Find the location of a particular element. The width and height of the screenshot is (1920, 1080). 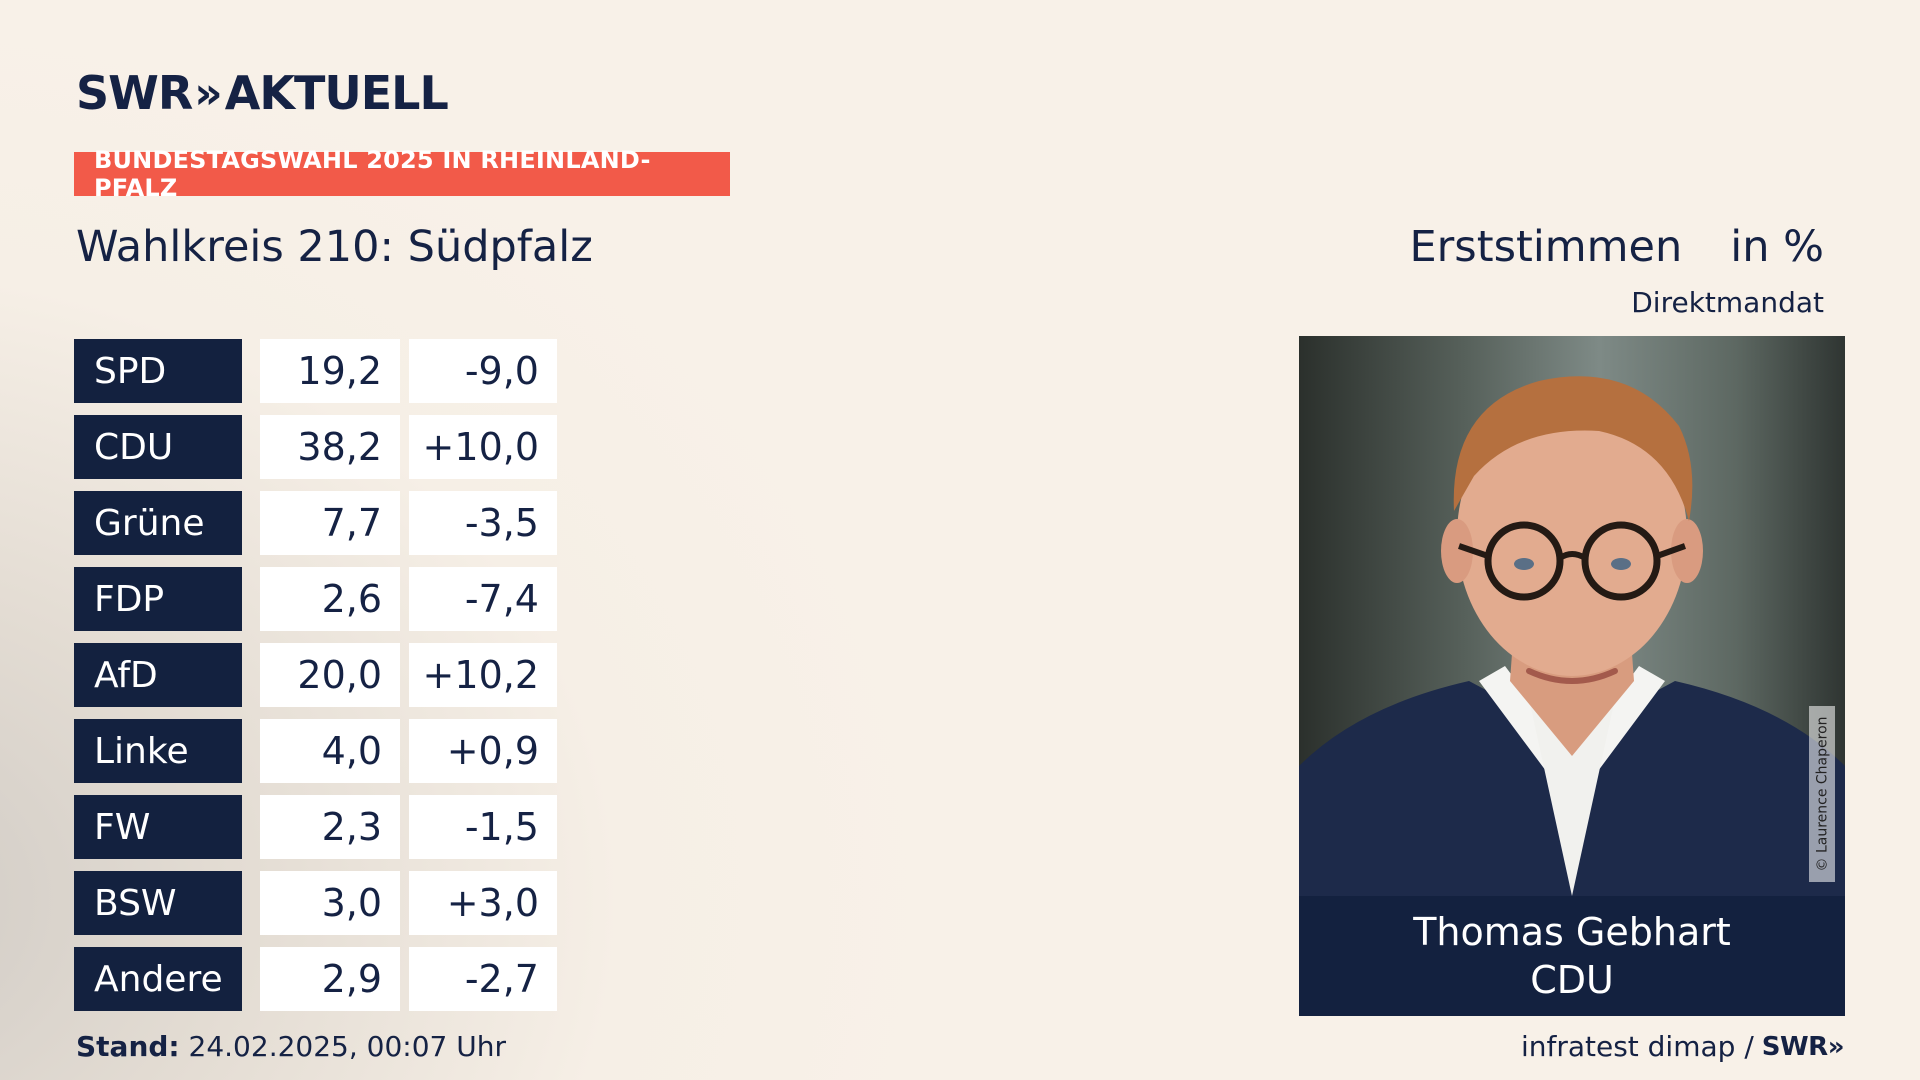

result-row: SPD 19,2 -9,0 is located at coordinates (315, 371).